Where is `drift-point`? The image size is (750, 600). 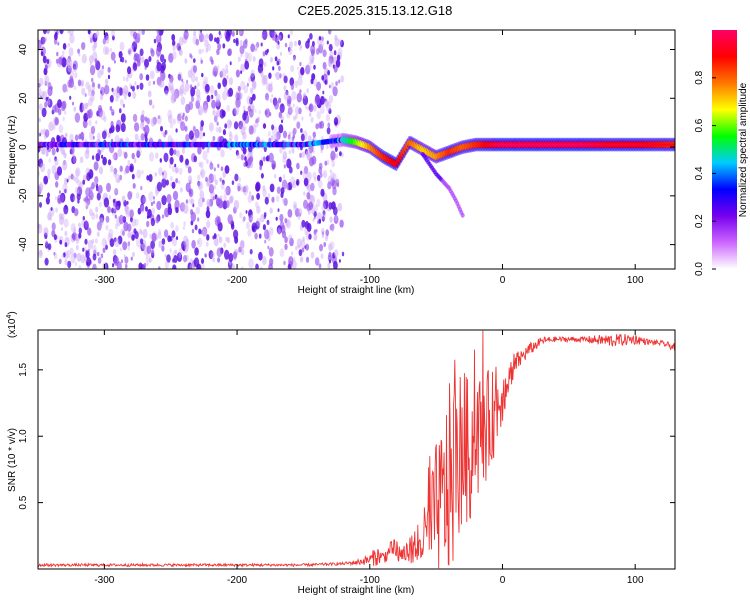 drift-point is located at coordinates (462, 215).